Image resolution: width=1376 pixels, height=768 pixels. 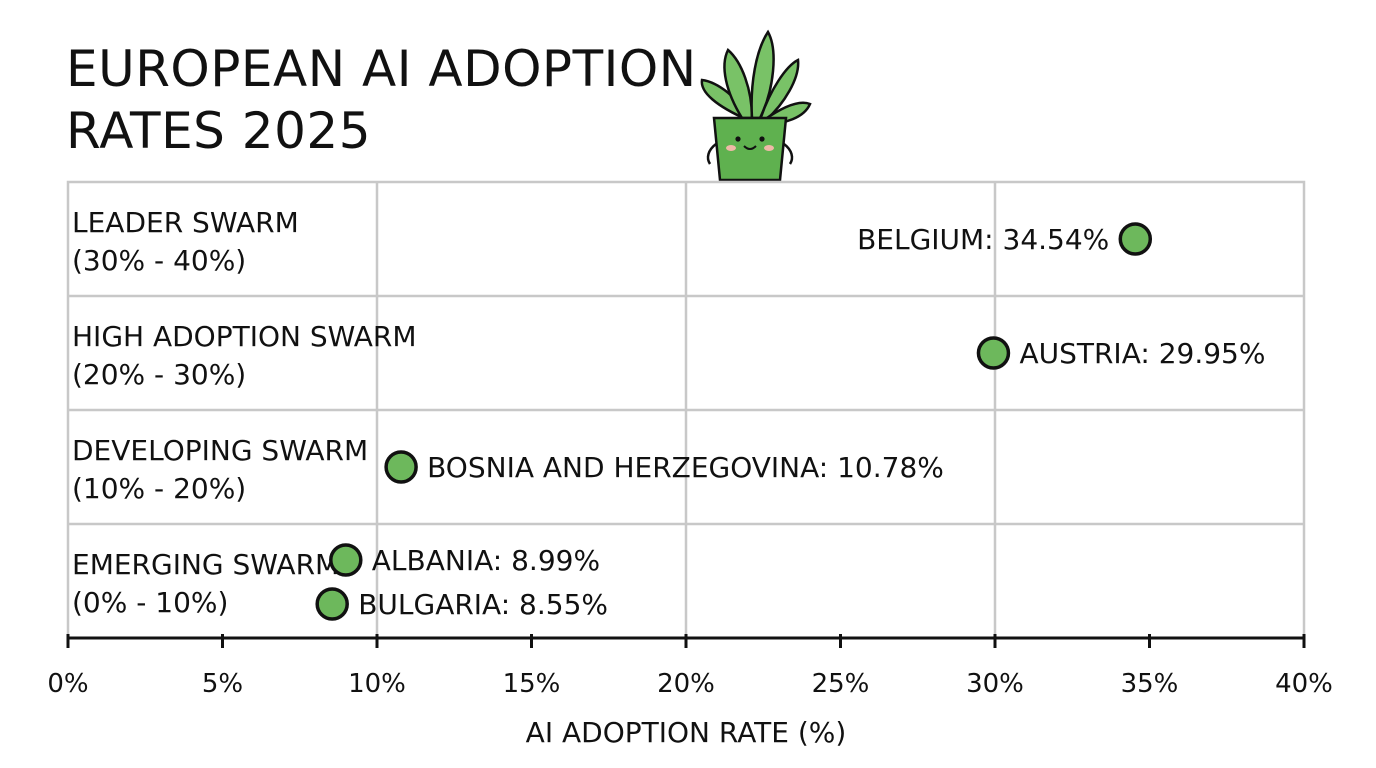 What do you see at coordinates (244, 336) in the screenshot?
I see `band-name-label: HIGH ADOPTION SWARM` at bounding box center [244, 336].